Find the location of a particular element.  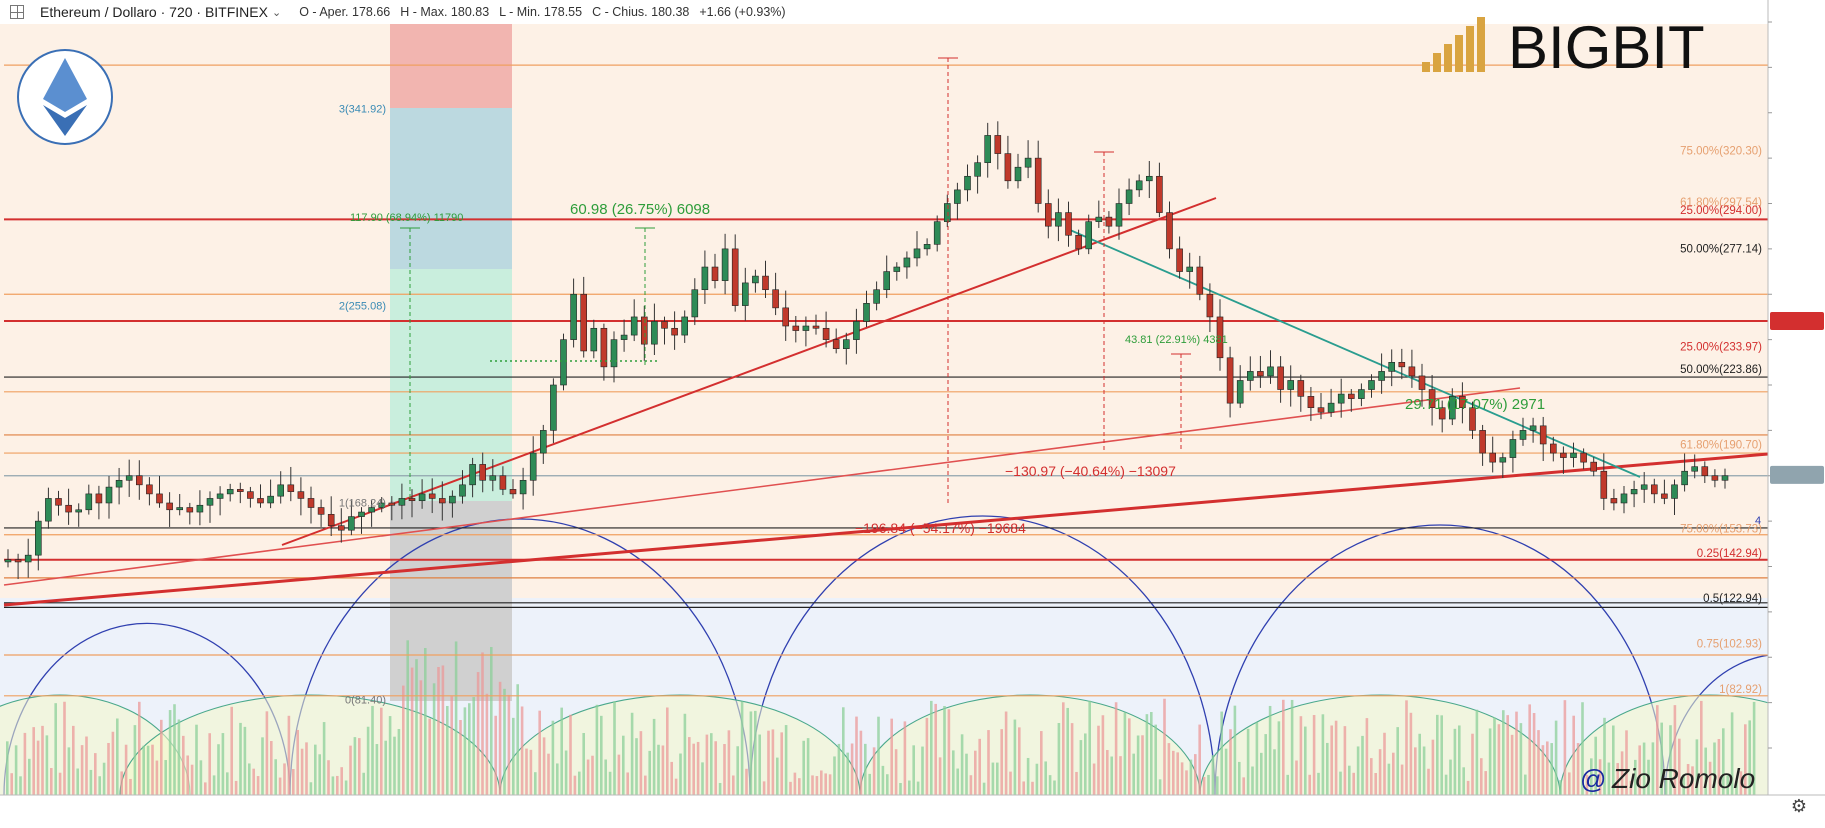

ohlc-high: H - Max. 180.83 is located at coordinates (445, 12).